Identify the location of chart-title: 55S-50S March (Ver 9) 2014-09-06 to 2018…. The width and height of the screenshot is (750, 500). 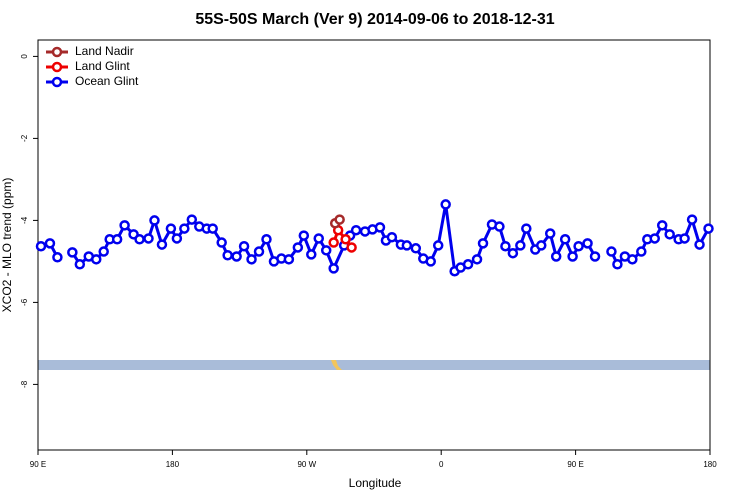
(374, 19).